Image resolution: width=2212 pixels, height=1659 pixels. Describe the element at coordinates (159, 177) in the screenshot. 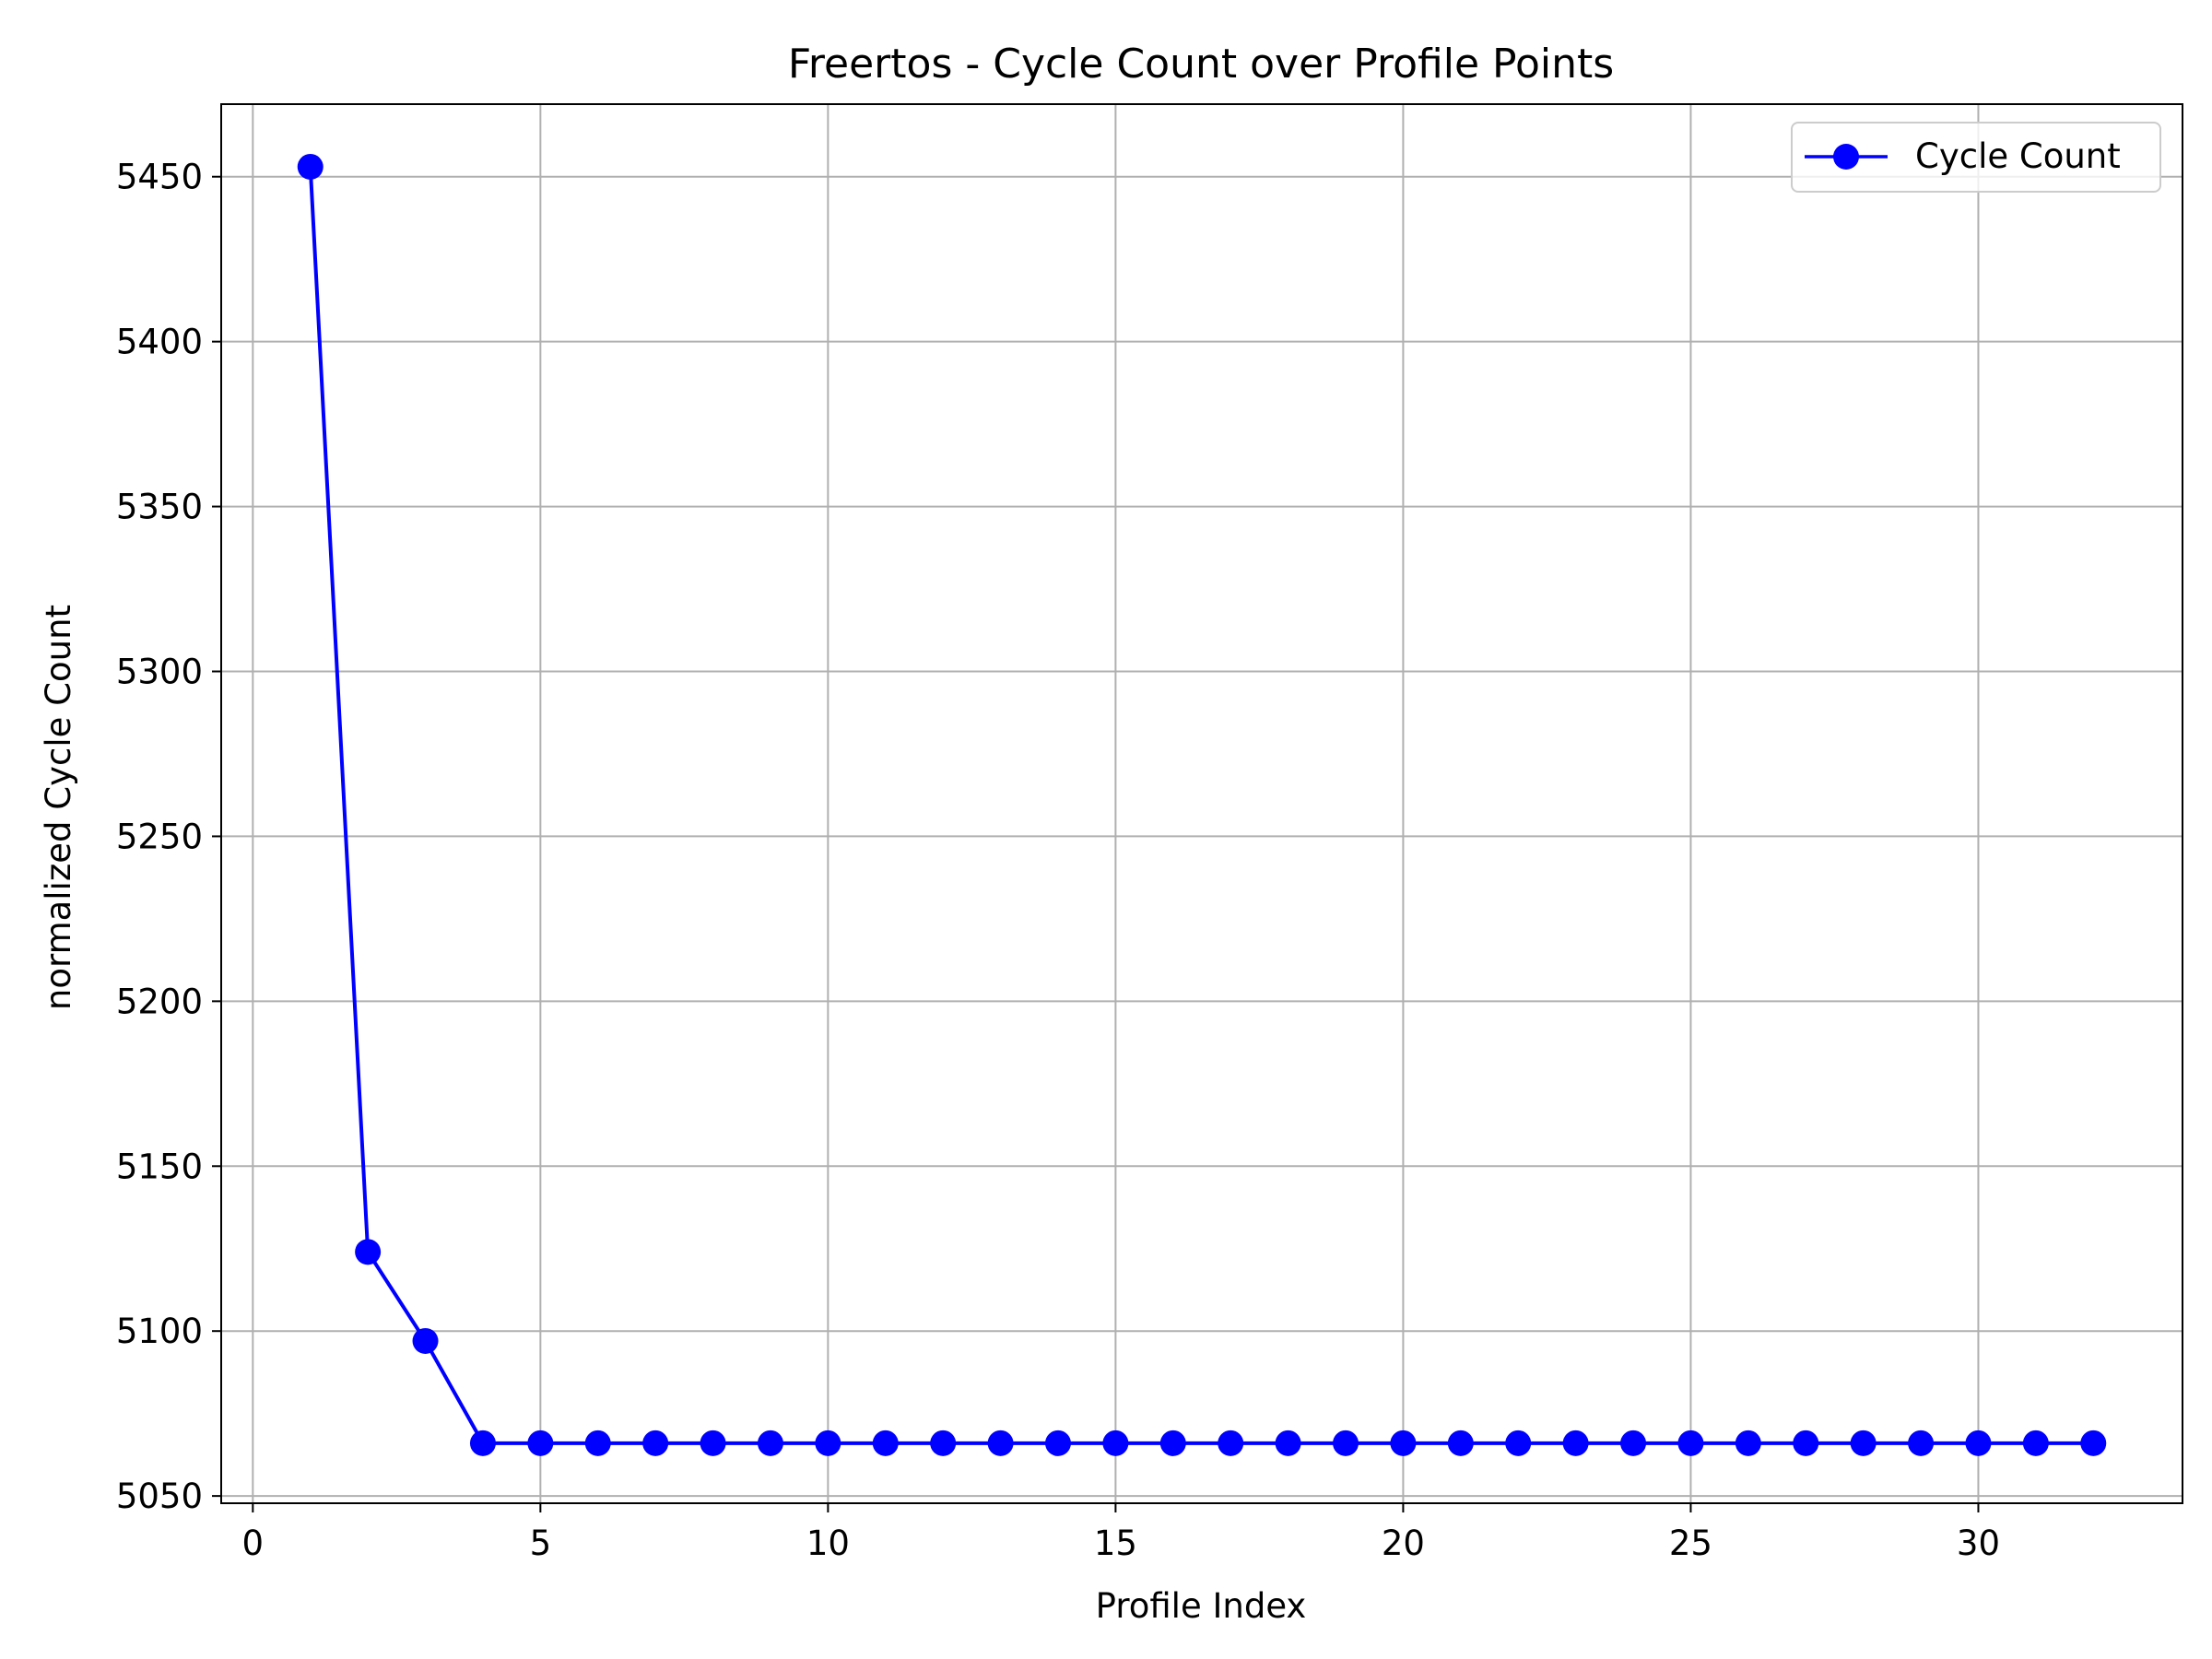

I see `y-tick-label: 5450` at that location.